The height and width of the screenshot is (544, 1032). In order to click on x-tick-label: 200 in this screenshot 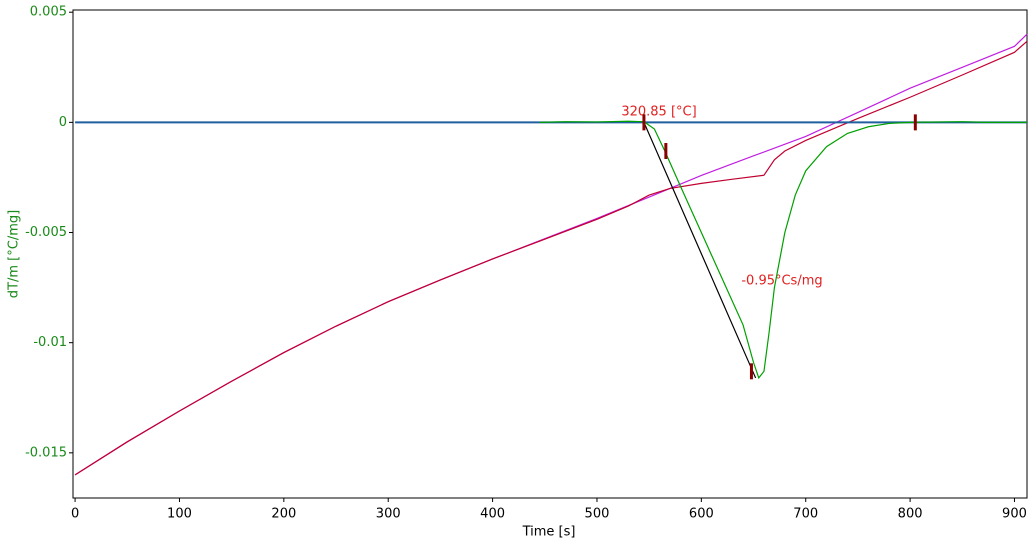, I will do `click(283, 514)`.